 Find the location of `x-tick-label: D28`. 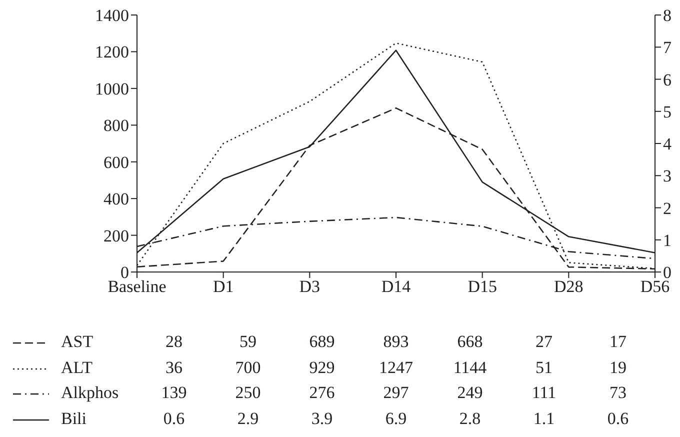

x-tick-label: D28 is located at coordinates (569, 286).